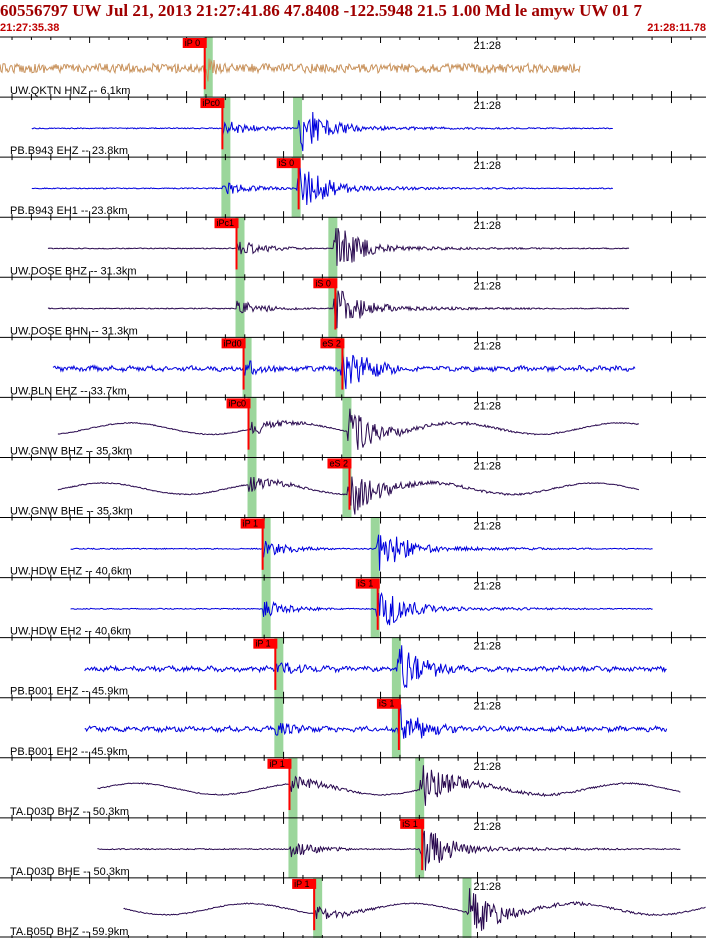 The width and height of the screenshot is (706, 938). I want to click on pick-label: iP 0, so click(192, 43).